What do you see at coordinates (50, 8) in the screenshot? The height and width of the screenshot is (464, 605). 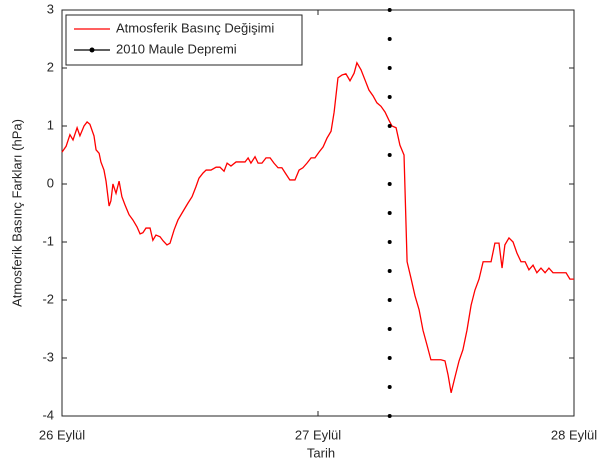 I see `y-tick-label: 3` at bounding box center [50, 8].